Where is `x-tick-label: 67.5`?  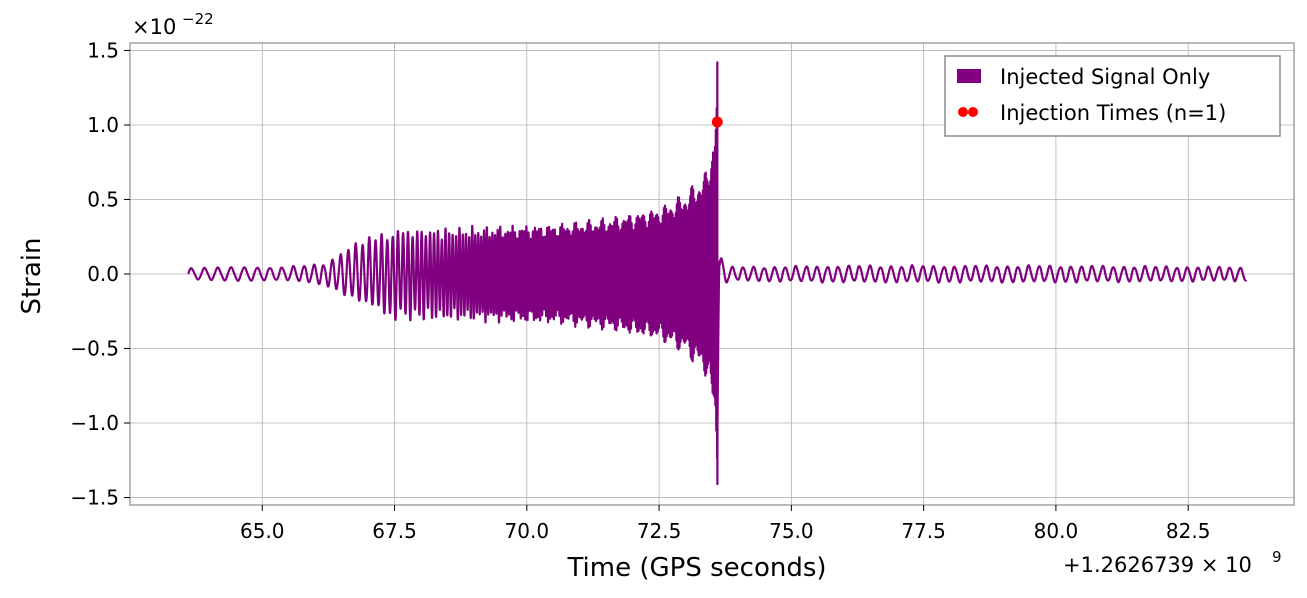
x-tick-label: 67.5 is located at coordinates (394, 531).